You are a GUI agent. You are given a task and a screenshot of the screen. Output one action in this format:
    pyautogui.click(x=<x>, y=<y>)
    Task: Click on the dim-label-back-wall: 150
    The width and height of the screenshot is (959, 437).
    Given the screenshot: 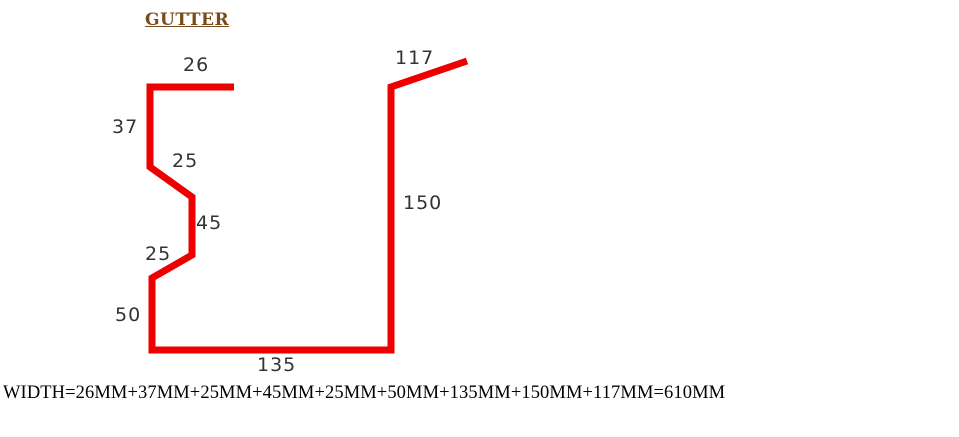 What is the action you would take?
    pyautogui.click(x=423, y=203)
    